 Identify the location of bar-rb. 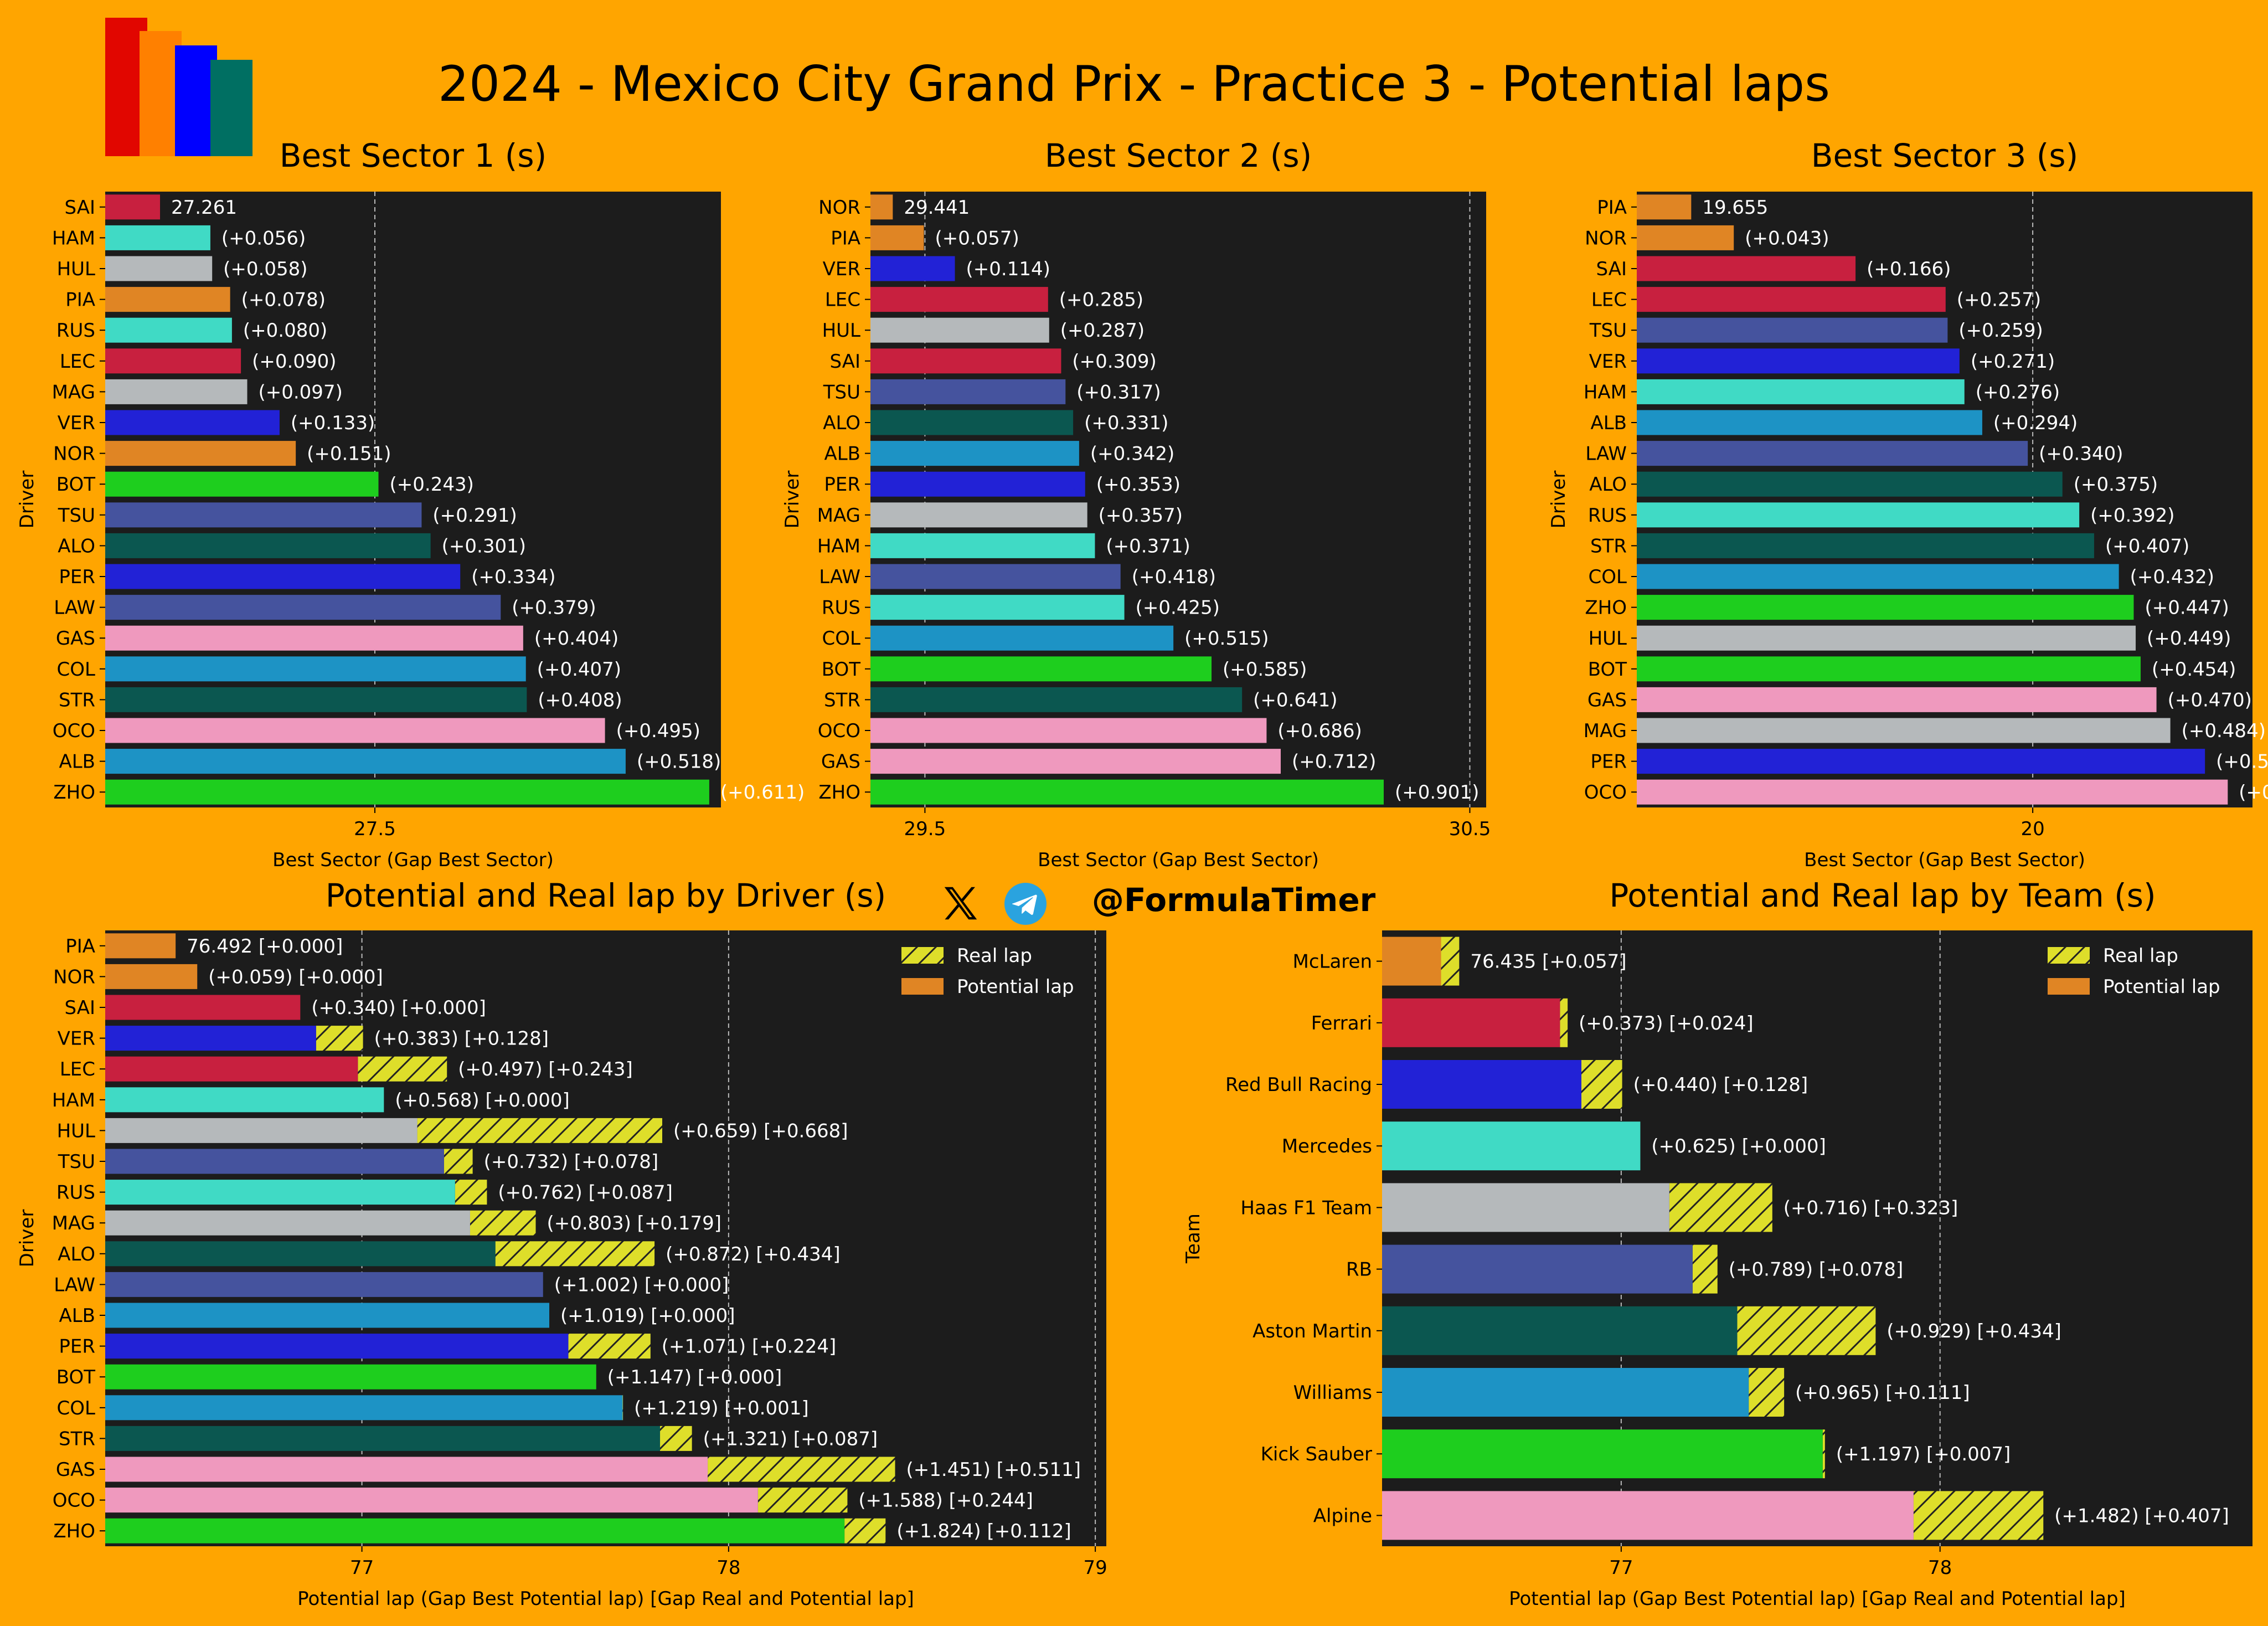
(1537, 1269).